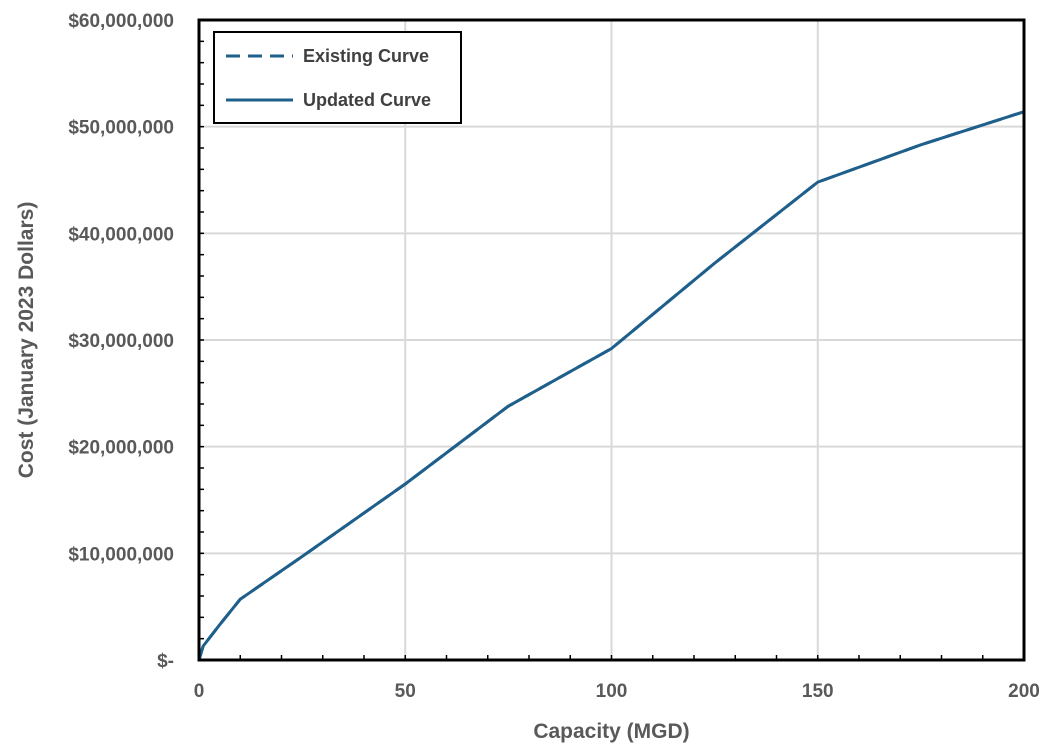  I want to click on legend: Existing Curve Updated Curve, so click(337, 77).